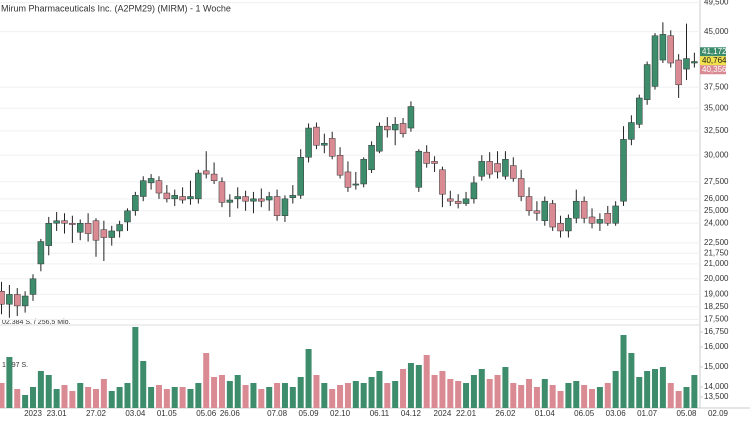  I want to click on y2-tick-label: 16,000, so click(716, 346).